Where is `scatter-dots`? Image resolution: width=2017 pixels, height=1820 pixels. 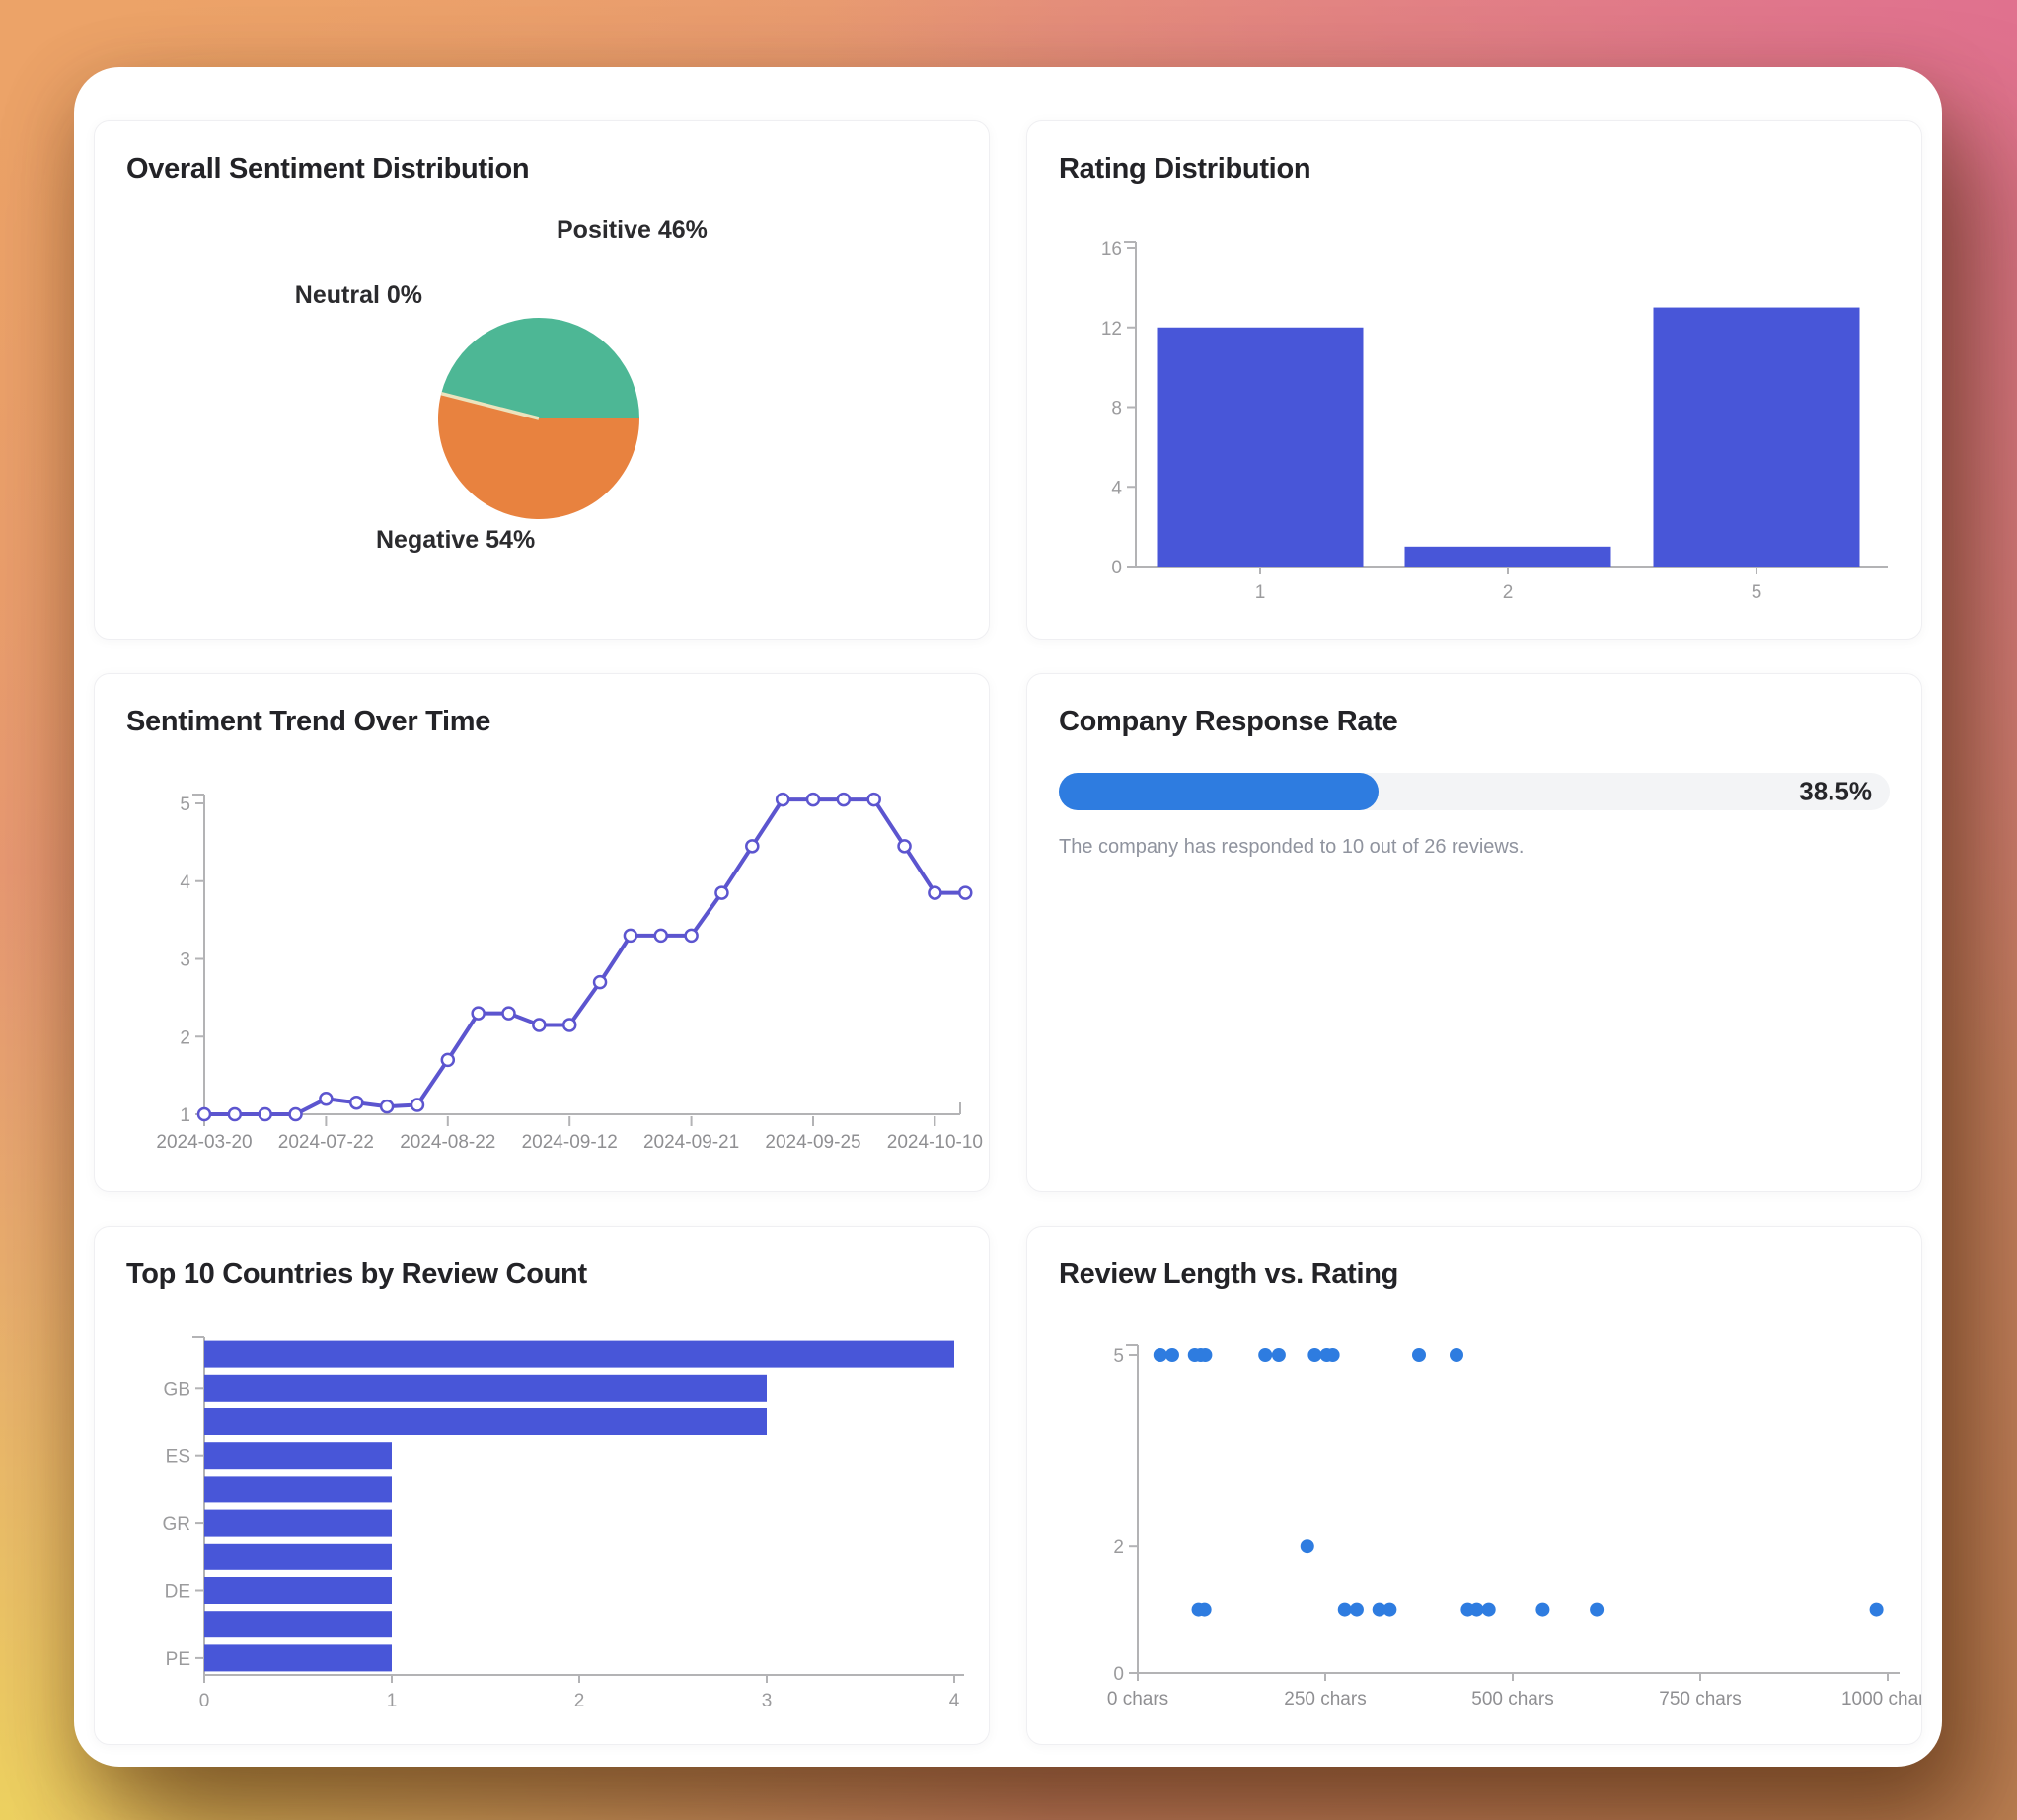 scatter-dots is located at coordinates (1518, 1482).